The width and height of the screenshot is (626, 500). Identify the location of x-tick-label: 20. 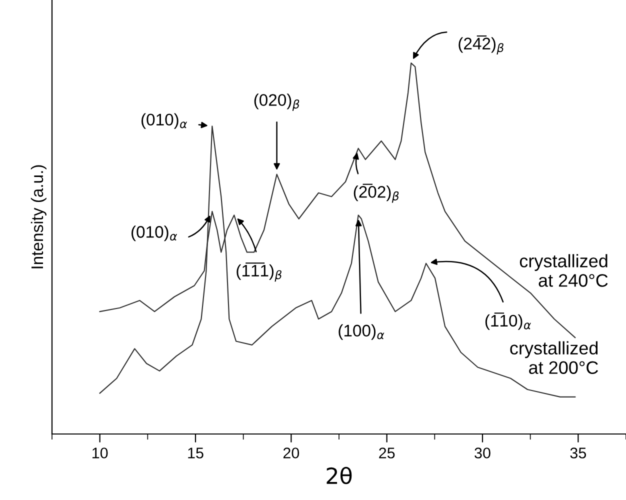
(291, 453).